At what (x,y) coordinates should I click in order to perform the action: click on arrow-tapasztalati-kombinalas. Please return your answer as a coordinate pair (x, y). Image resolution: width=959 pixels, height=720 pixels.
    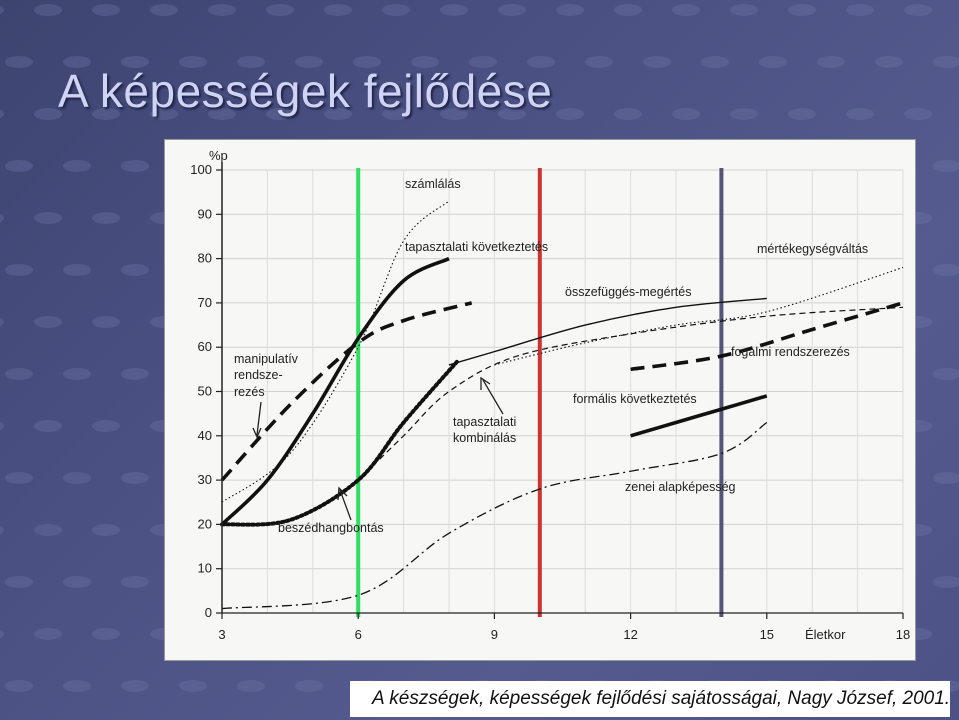
    Looking at the image, I should click on (493, 397).